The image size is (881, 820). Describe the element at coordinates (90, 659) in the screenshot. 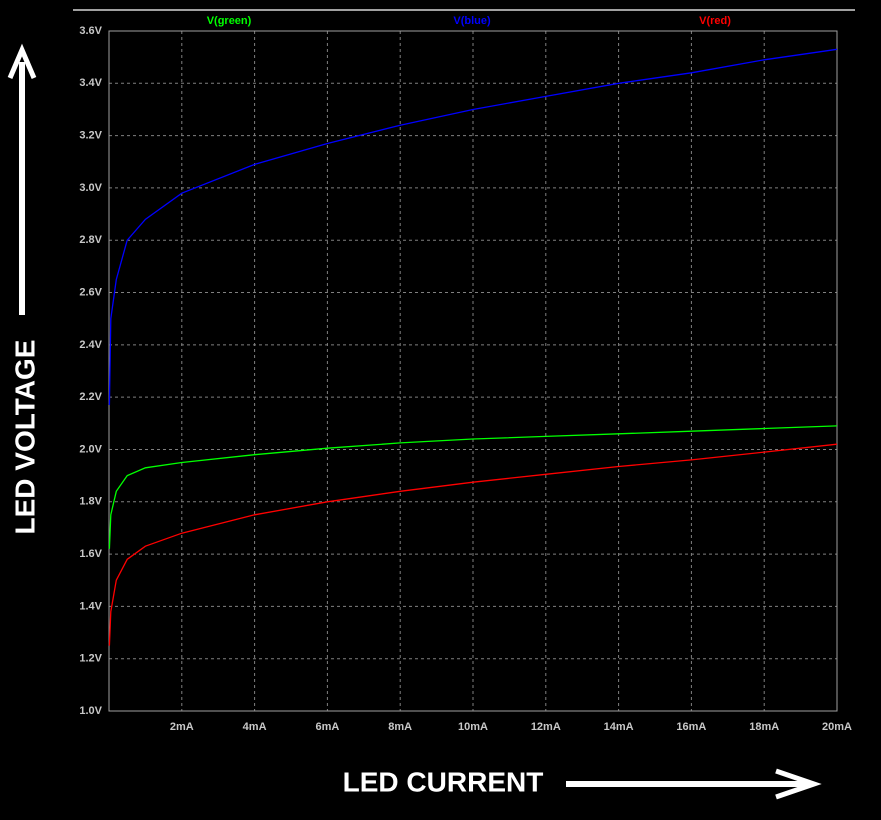

I see `y-tick-label: 1.2V` at that location.